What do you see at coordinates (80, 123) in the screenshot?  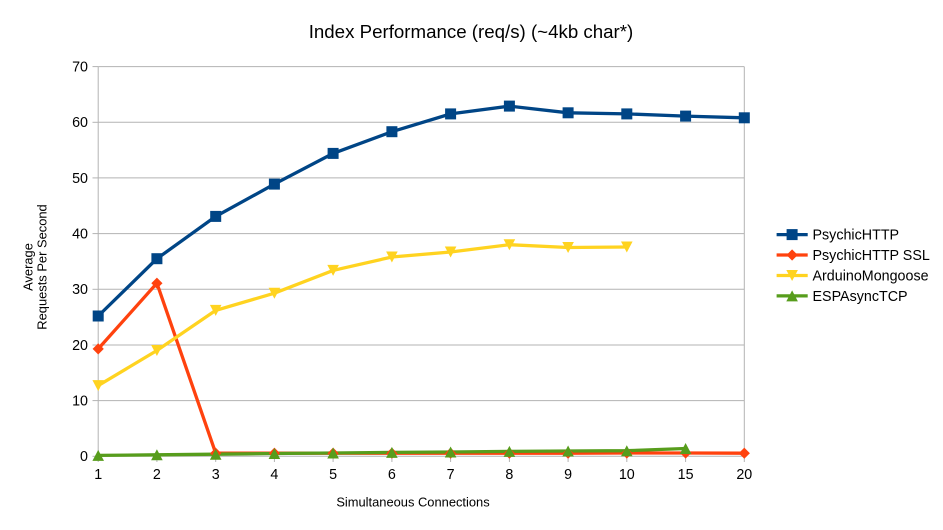 I see `svg-text: 60` at bounding box center [80, 123].